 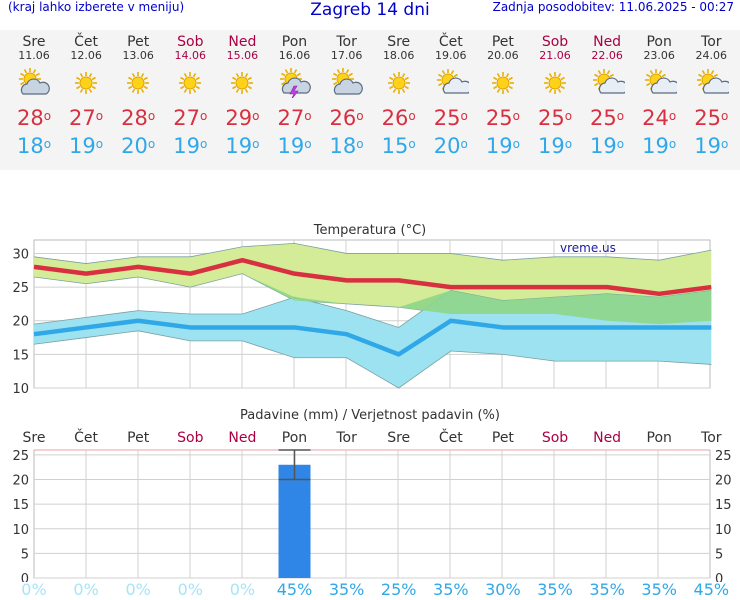 I want to click on location-hint: (kraj lahko izberete v meniju), so click(x=96, y=7).